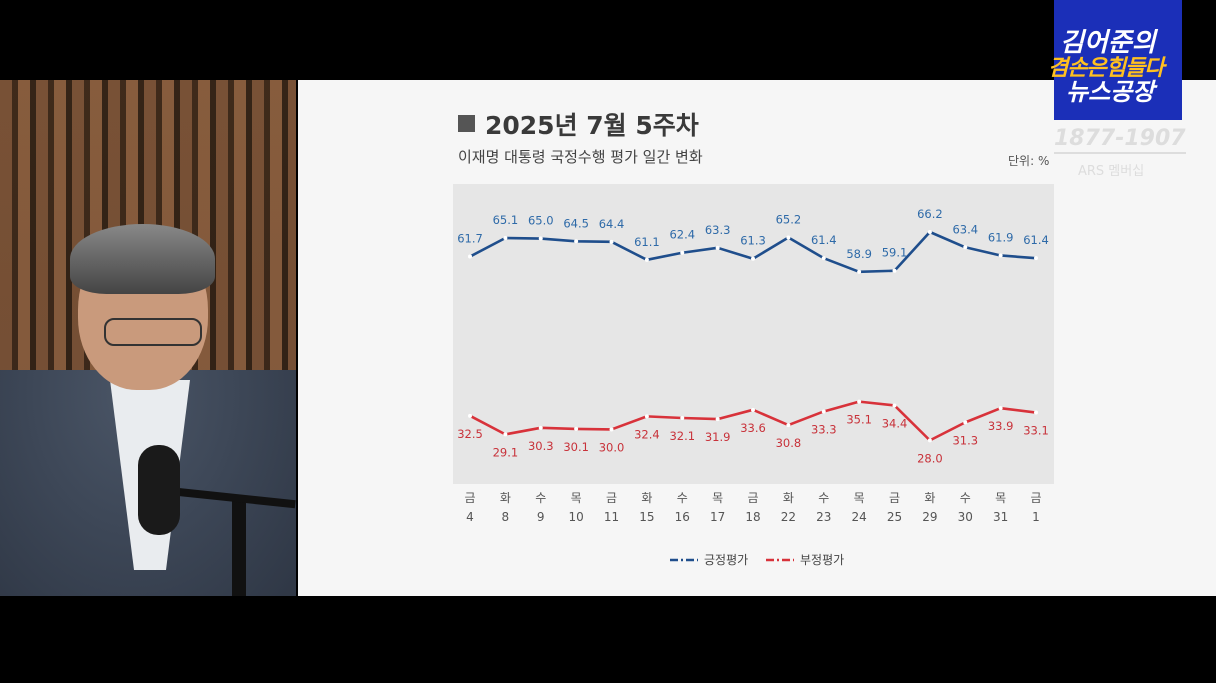 The height and width of the screenshot is (683, 1216). I want to click on data-label: 34.4, so click(895, 423).